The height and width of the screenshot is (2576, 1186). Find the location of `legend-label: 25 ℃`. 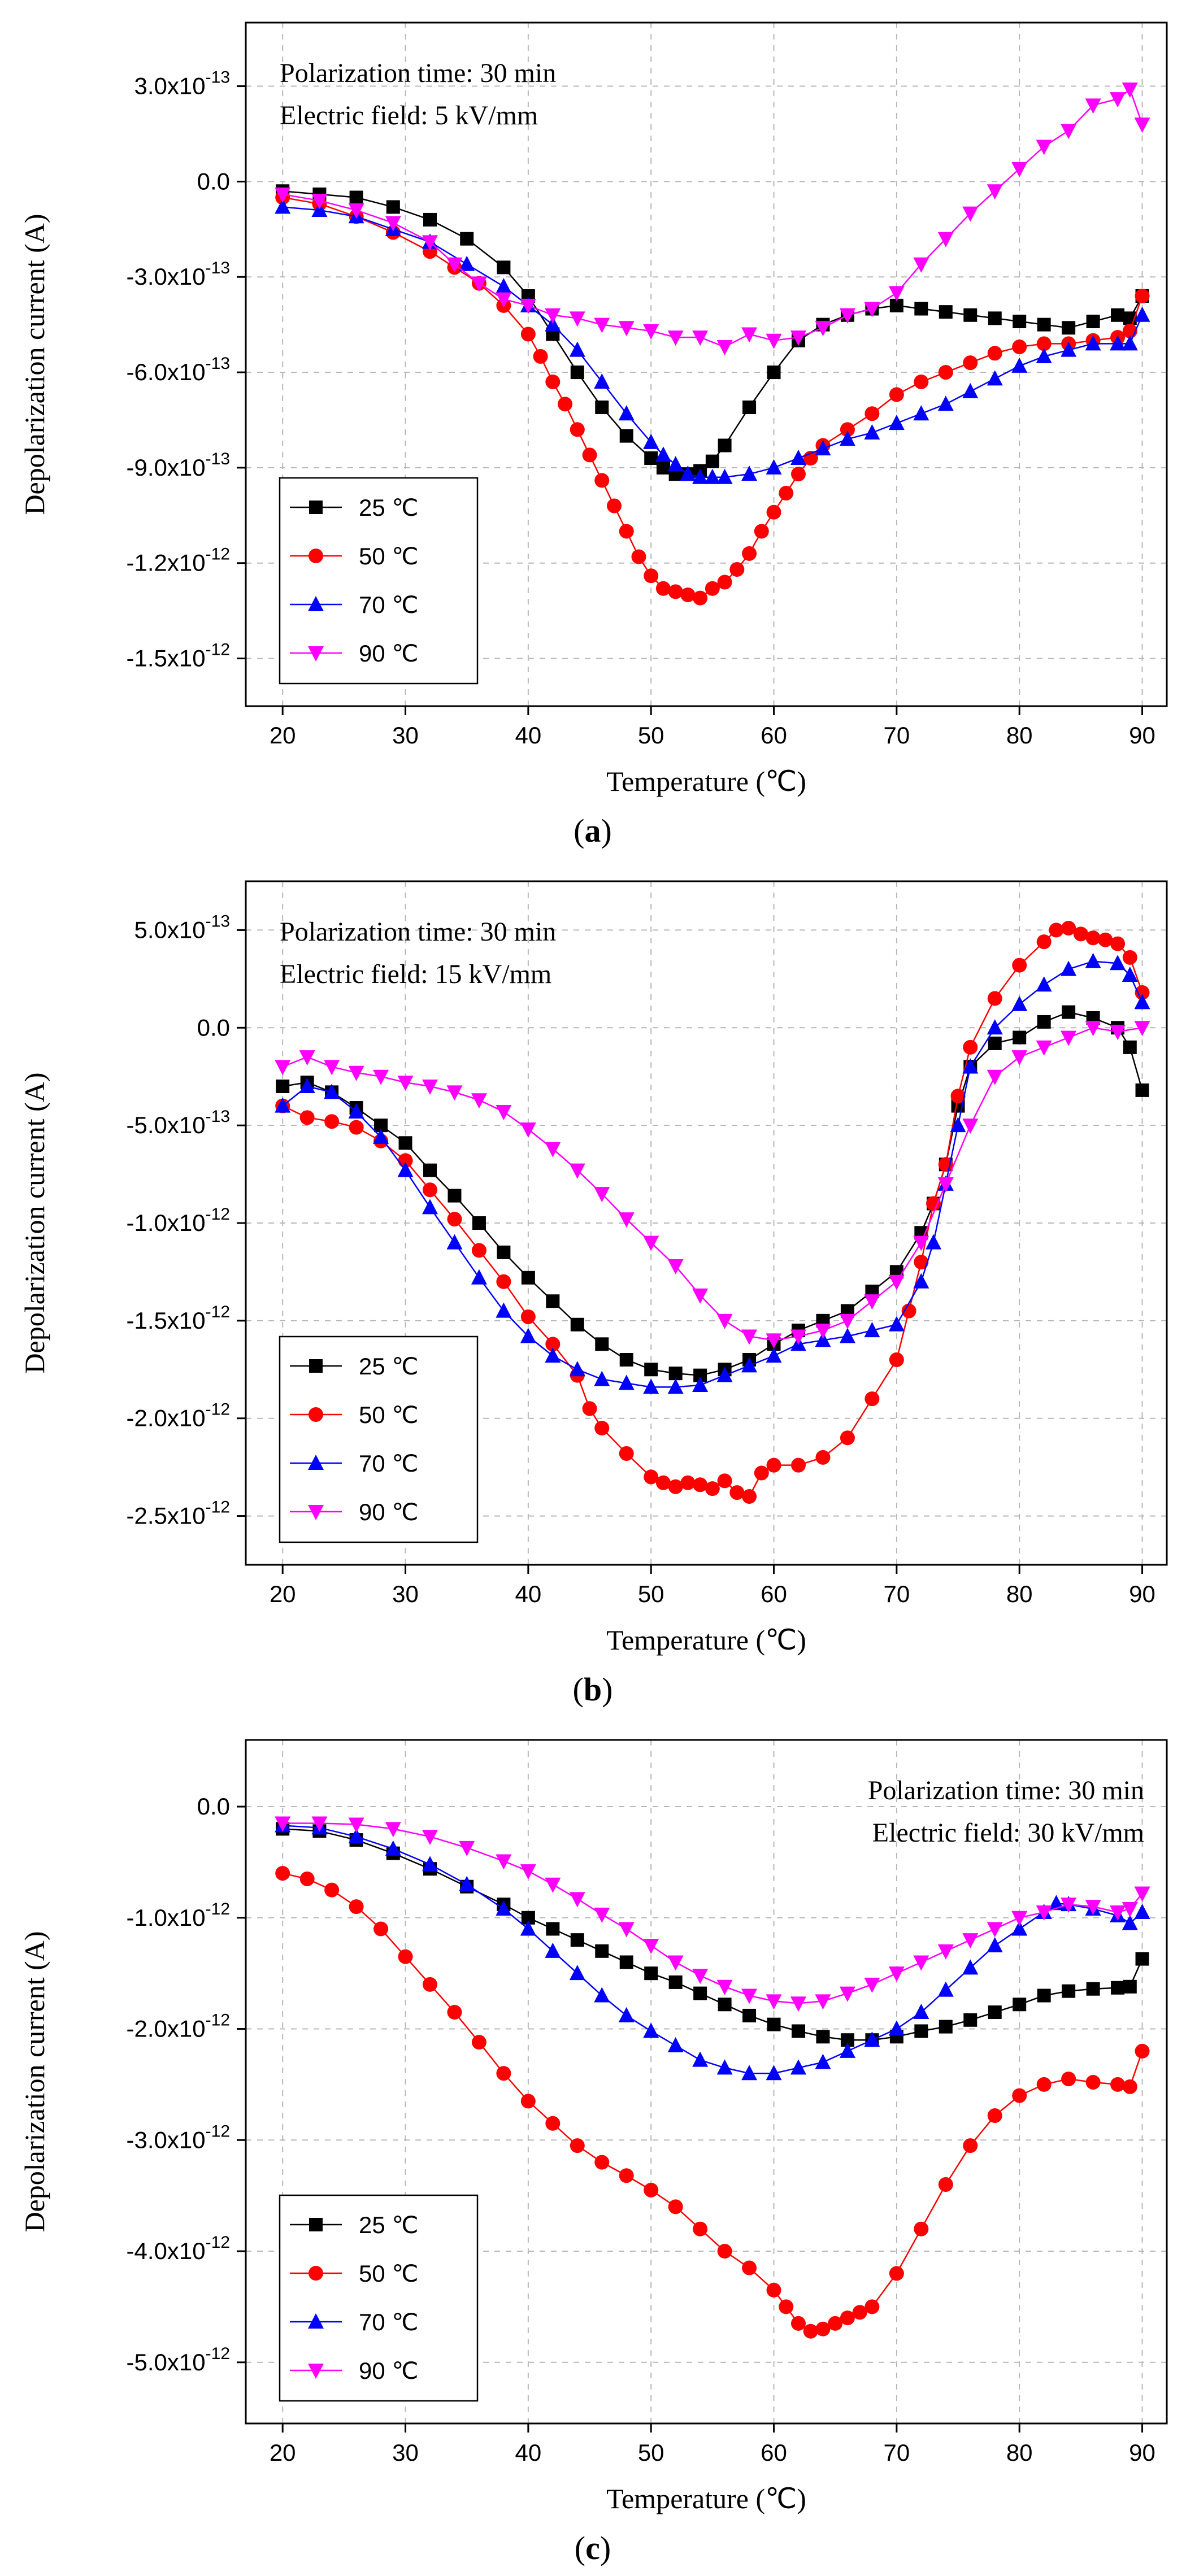

legend-label: 25 ℃ is located at coordinates (389, 2225).